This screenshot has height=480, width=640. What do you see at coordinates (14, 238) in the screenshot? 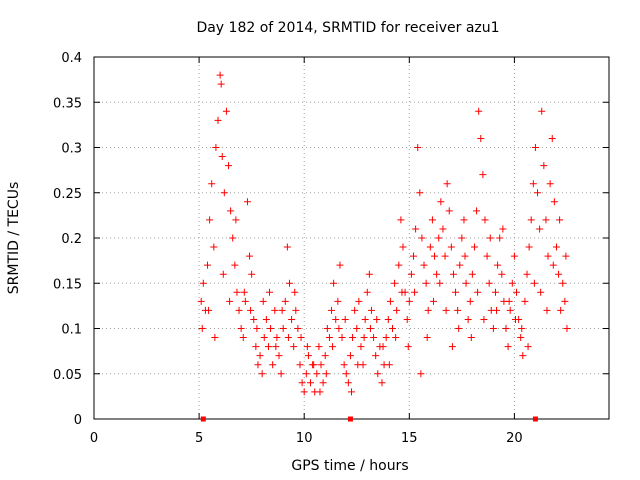
I see `y-axis-label: SRMTID / TECUs` at bounding box center [14, 238].